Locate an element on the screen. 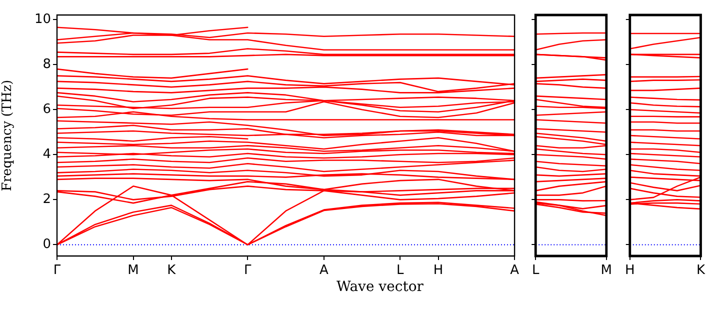 The width and height of the screenshot is (725, 310). y-tick-label: 0 is located at coordinates (46, 244).